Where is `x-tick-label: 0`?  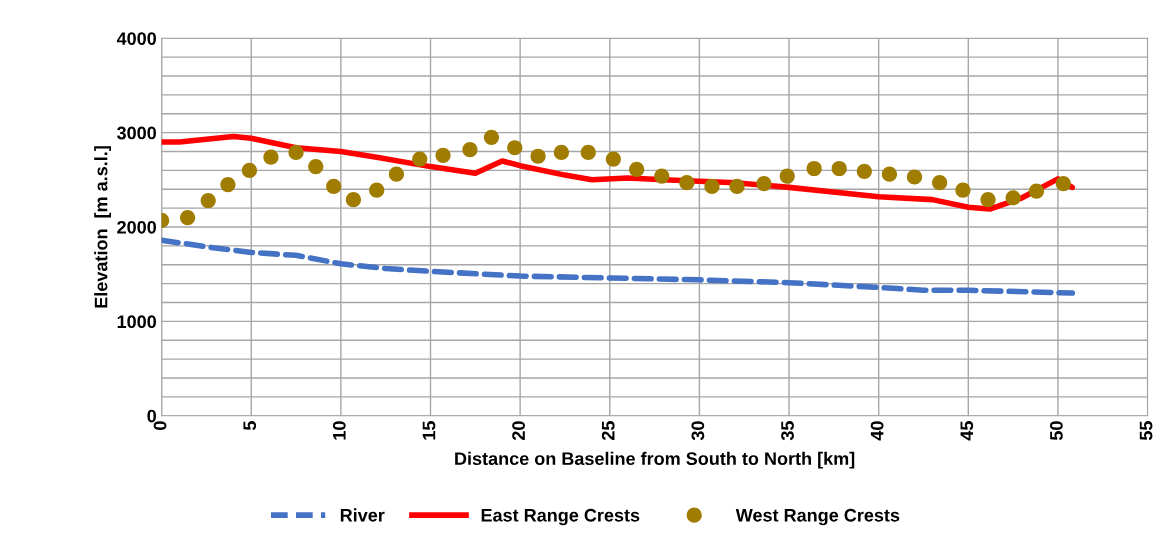 x-tick-label: 0 is located at coordinates (160, 425).